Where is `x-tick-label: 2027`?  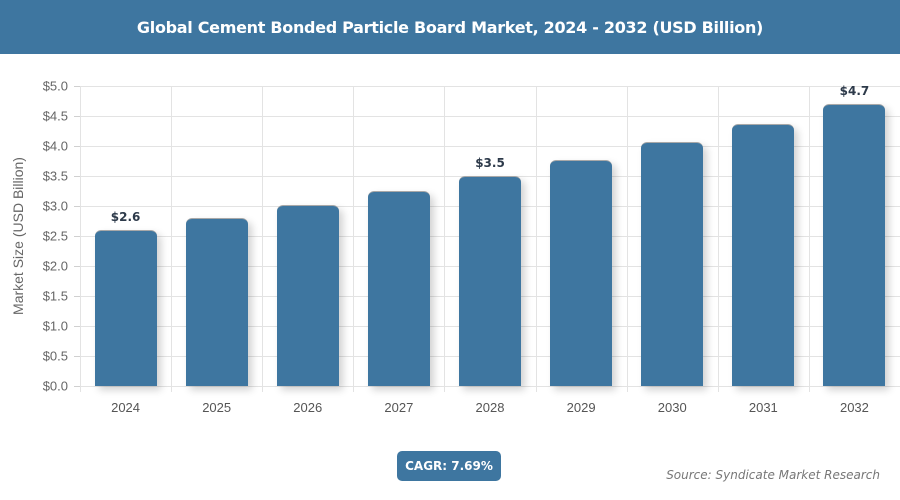 x-tick-label: 2027 is located at coordinates (399, 407).